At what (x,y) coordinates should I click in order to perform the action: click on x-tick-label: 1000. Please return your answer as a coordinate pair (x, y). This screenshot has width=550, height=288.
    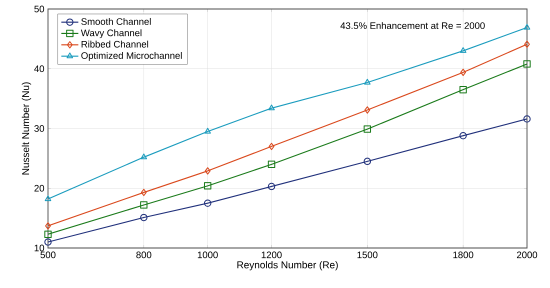
    Looking at the image, I should click on (208, 255).